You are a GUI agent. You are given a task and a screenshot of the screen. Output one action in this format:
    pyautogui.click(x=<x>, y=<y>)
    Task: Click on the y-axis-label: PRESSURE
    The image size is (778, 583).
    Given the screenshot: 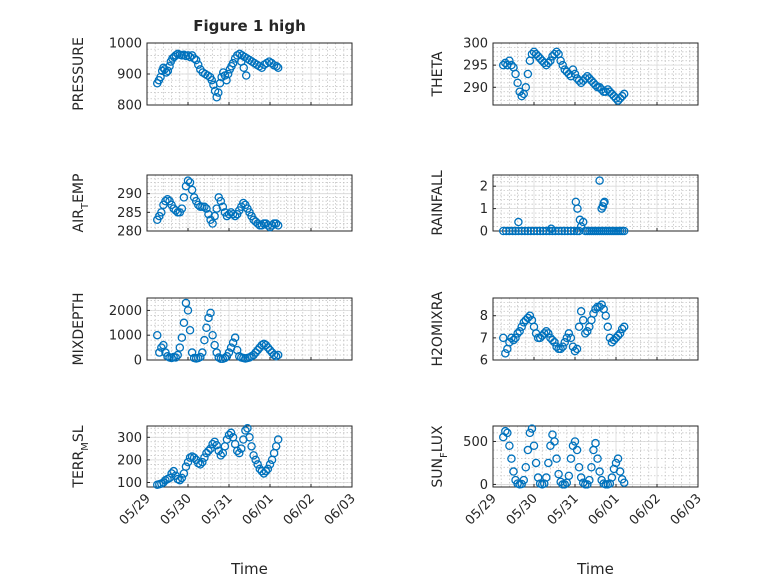 What is the action you would take?
    pyautogui.click(x=79, y=74)
    